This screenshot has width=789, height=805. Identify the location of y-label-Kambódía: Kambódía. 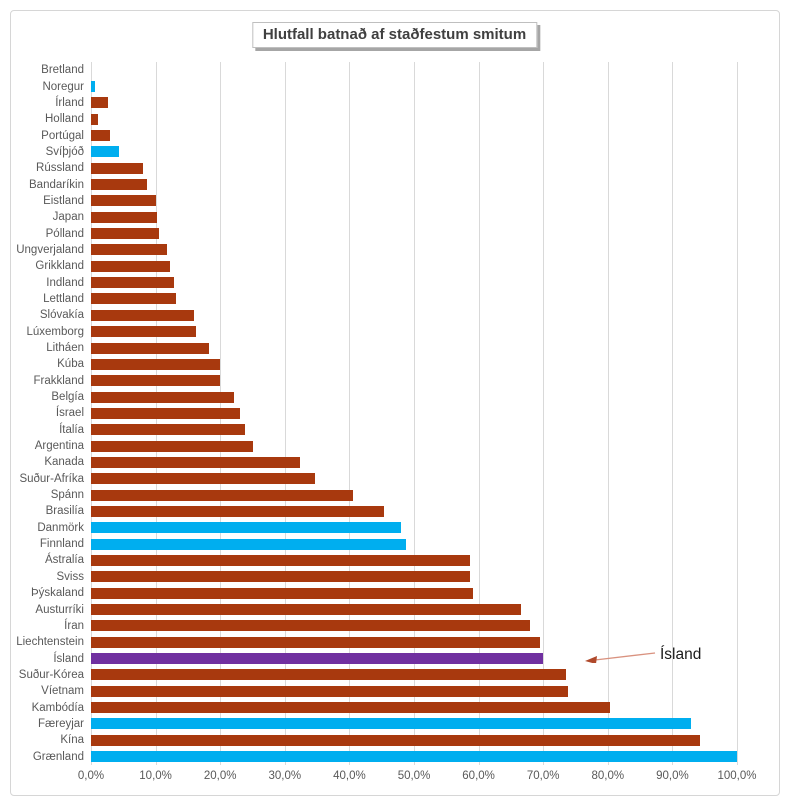
(57, 707).